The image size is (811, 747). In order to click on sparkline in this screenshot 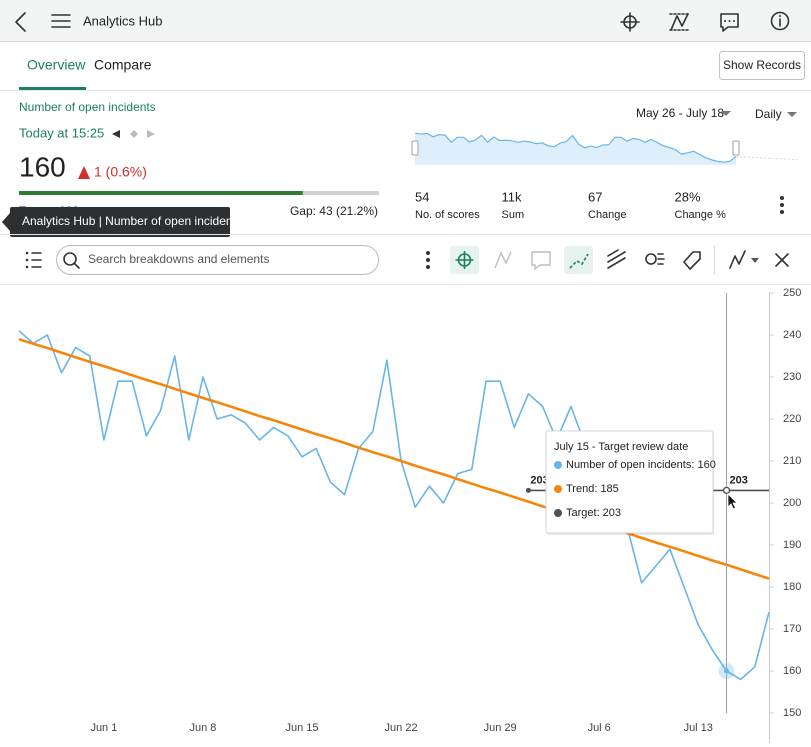, I will do `click(604, 148)`.